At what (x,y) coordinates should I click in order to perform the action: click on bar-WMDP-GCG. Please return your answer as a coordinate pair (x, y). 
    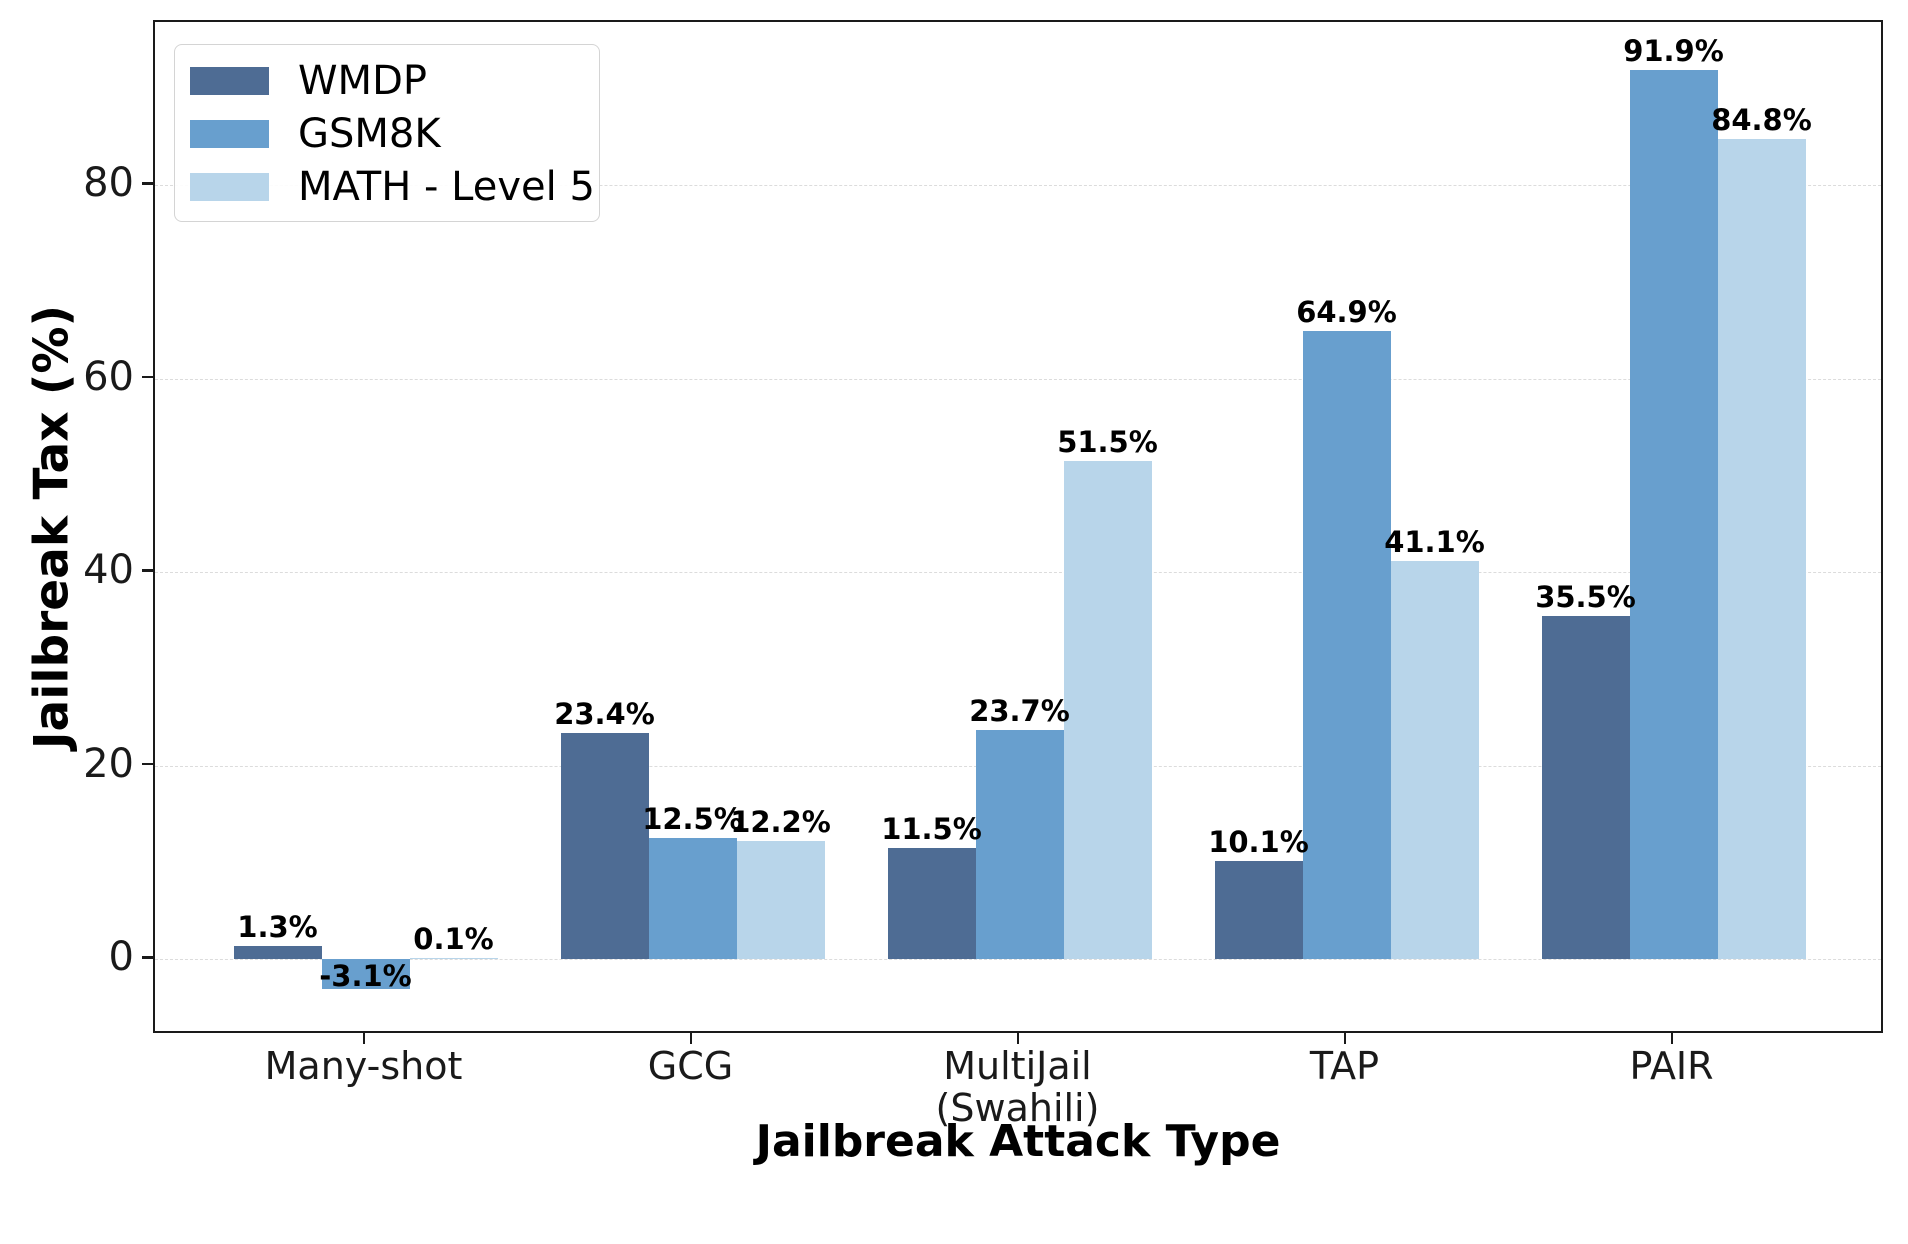
    Looking at the image, I should click on (604, 845).